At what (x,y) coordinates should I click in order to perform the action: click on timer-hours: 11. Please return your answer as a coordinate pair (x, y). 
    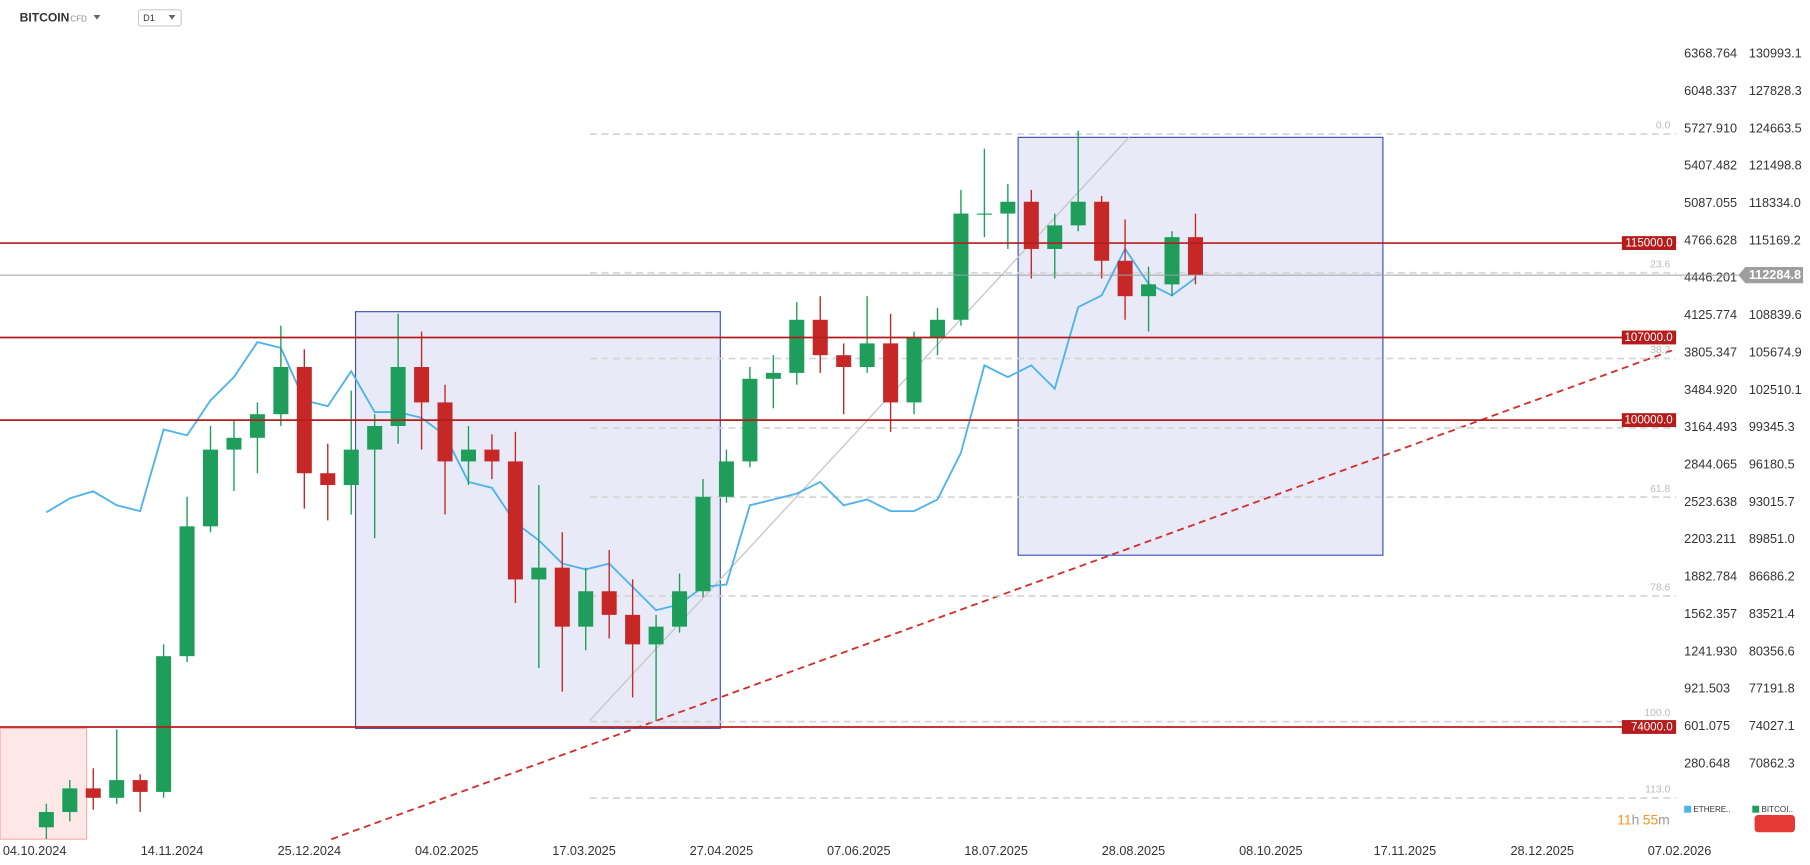
    Looking at the image, I should click on (1624, 819).